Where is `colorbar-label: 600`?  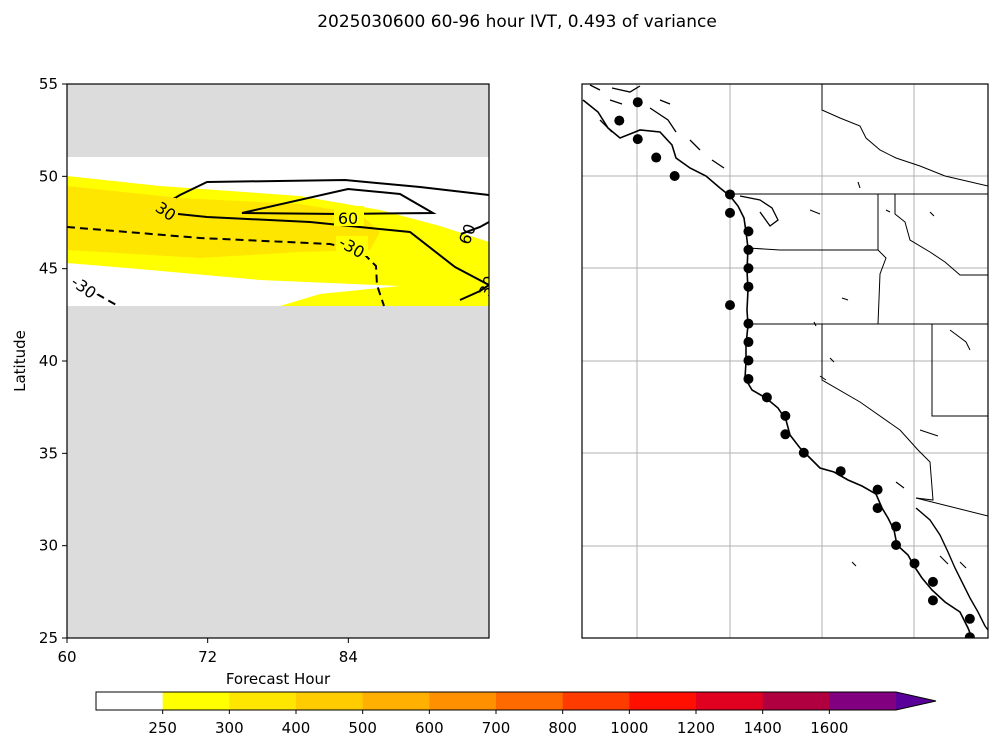 colorbar-label: 600 is located at coordinates (429, 728).